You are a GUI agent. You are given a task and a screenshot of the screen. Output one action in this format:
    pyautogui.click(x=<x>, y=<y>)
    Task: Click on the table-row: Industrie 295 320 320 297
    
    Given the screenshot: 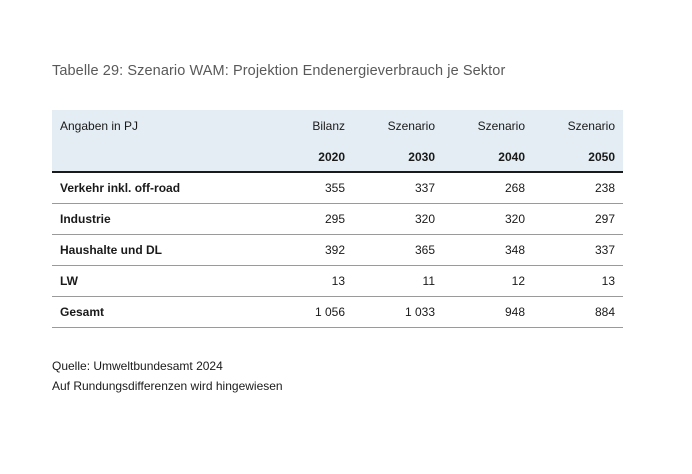 What is the action you would take?
    pyautogui.click(x=337, y=219)
    